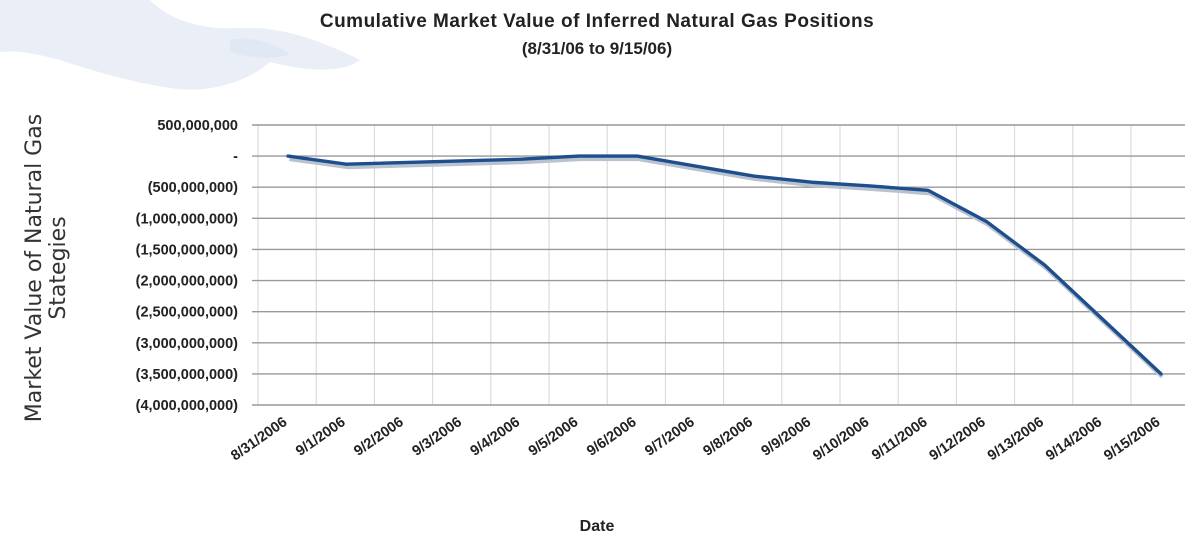 The height and width of the screenshot is (543, 1194). I want to click on x-tick-label: 9/4/2006, so click(495, 436).